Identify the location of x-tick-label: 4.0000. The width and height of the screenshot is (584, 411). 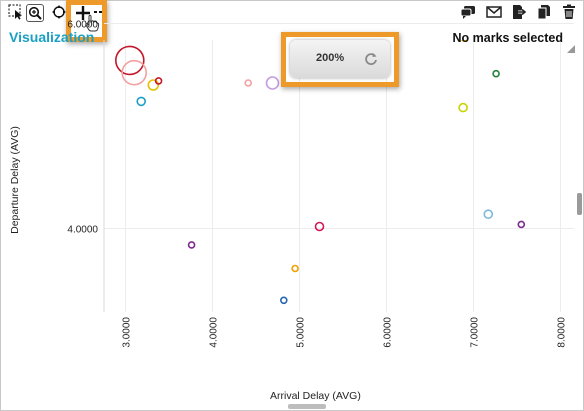
(214, 332).